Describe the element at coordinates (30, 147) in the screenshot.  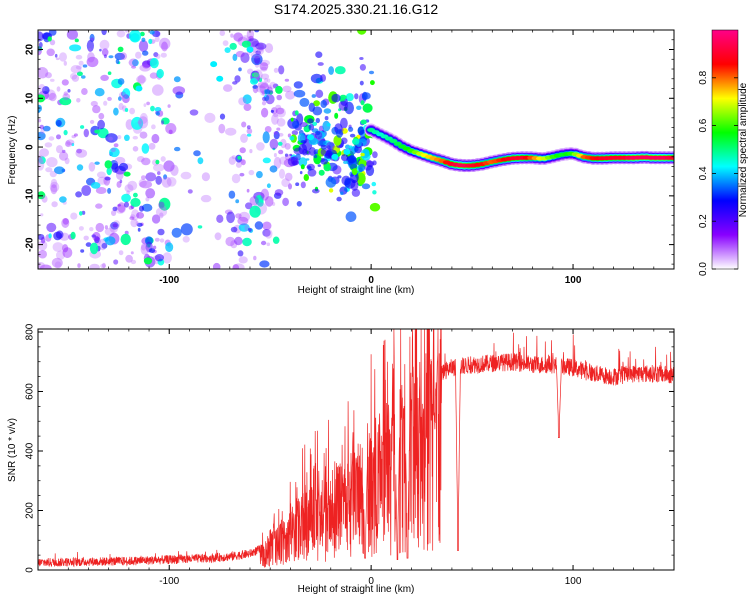
I see `heatmap-y-tick-label: 0` at that location.